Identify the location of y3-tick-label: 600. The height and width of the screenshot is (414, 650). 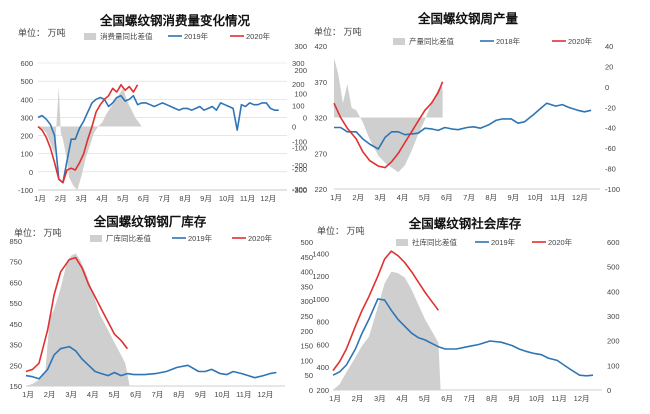
(613, 242).